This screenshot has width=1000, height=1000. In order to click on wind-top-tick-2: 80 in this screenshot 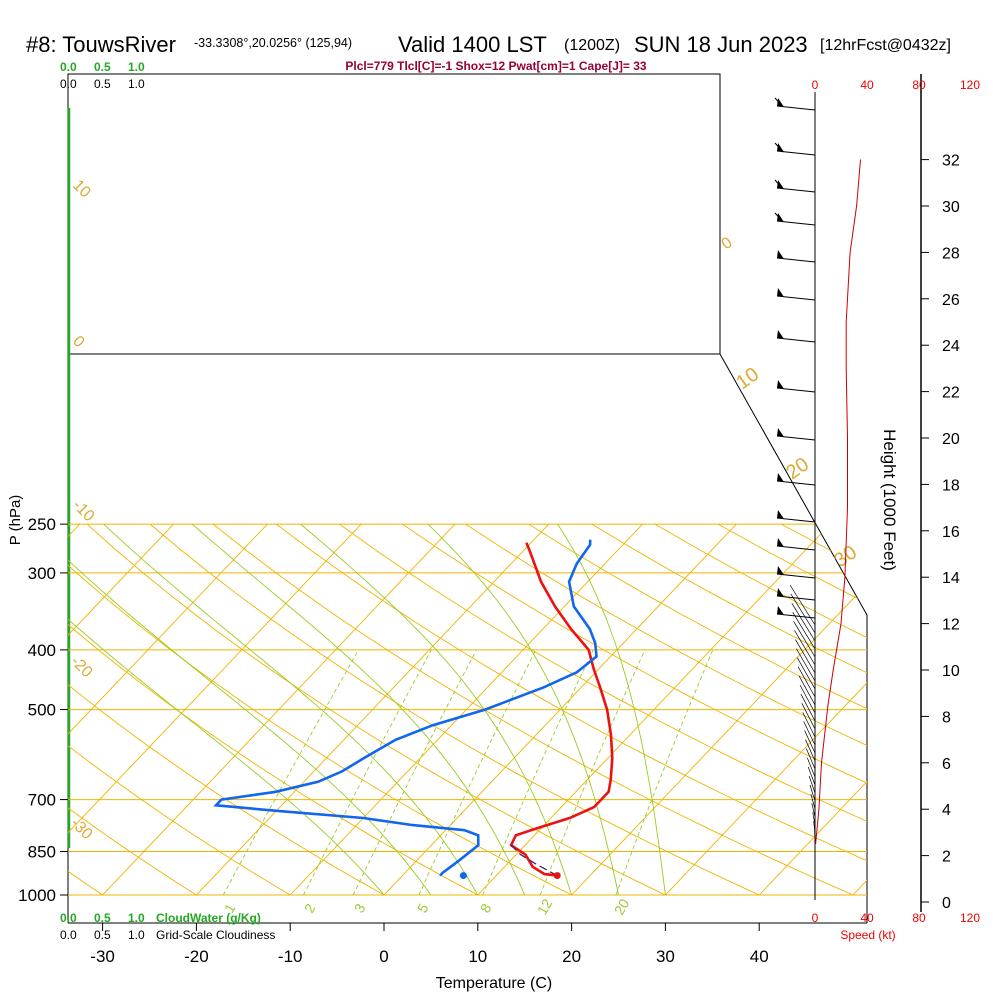, I will do `click(919, 85)`.